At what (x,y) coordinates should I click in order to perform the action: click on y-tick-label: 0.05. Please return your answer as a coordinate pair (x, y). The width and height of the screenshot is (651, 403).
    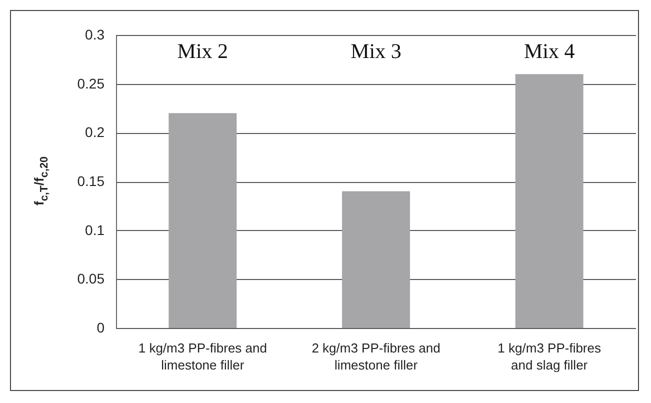
    Looking at the image, I should click on (91, 278).